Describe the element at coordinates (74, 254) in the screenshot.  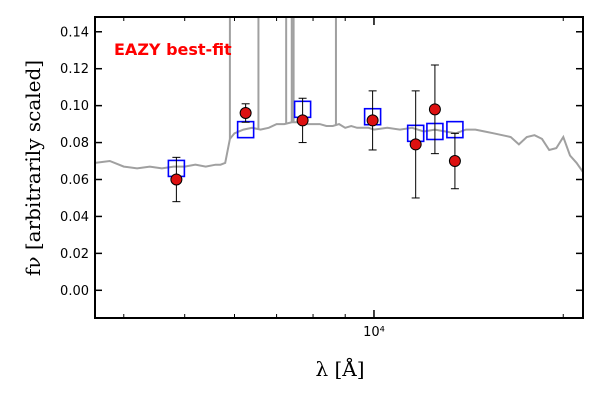
I see `y-tick-label: 0.02` at that location.